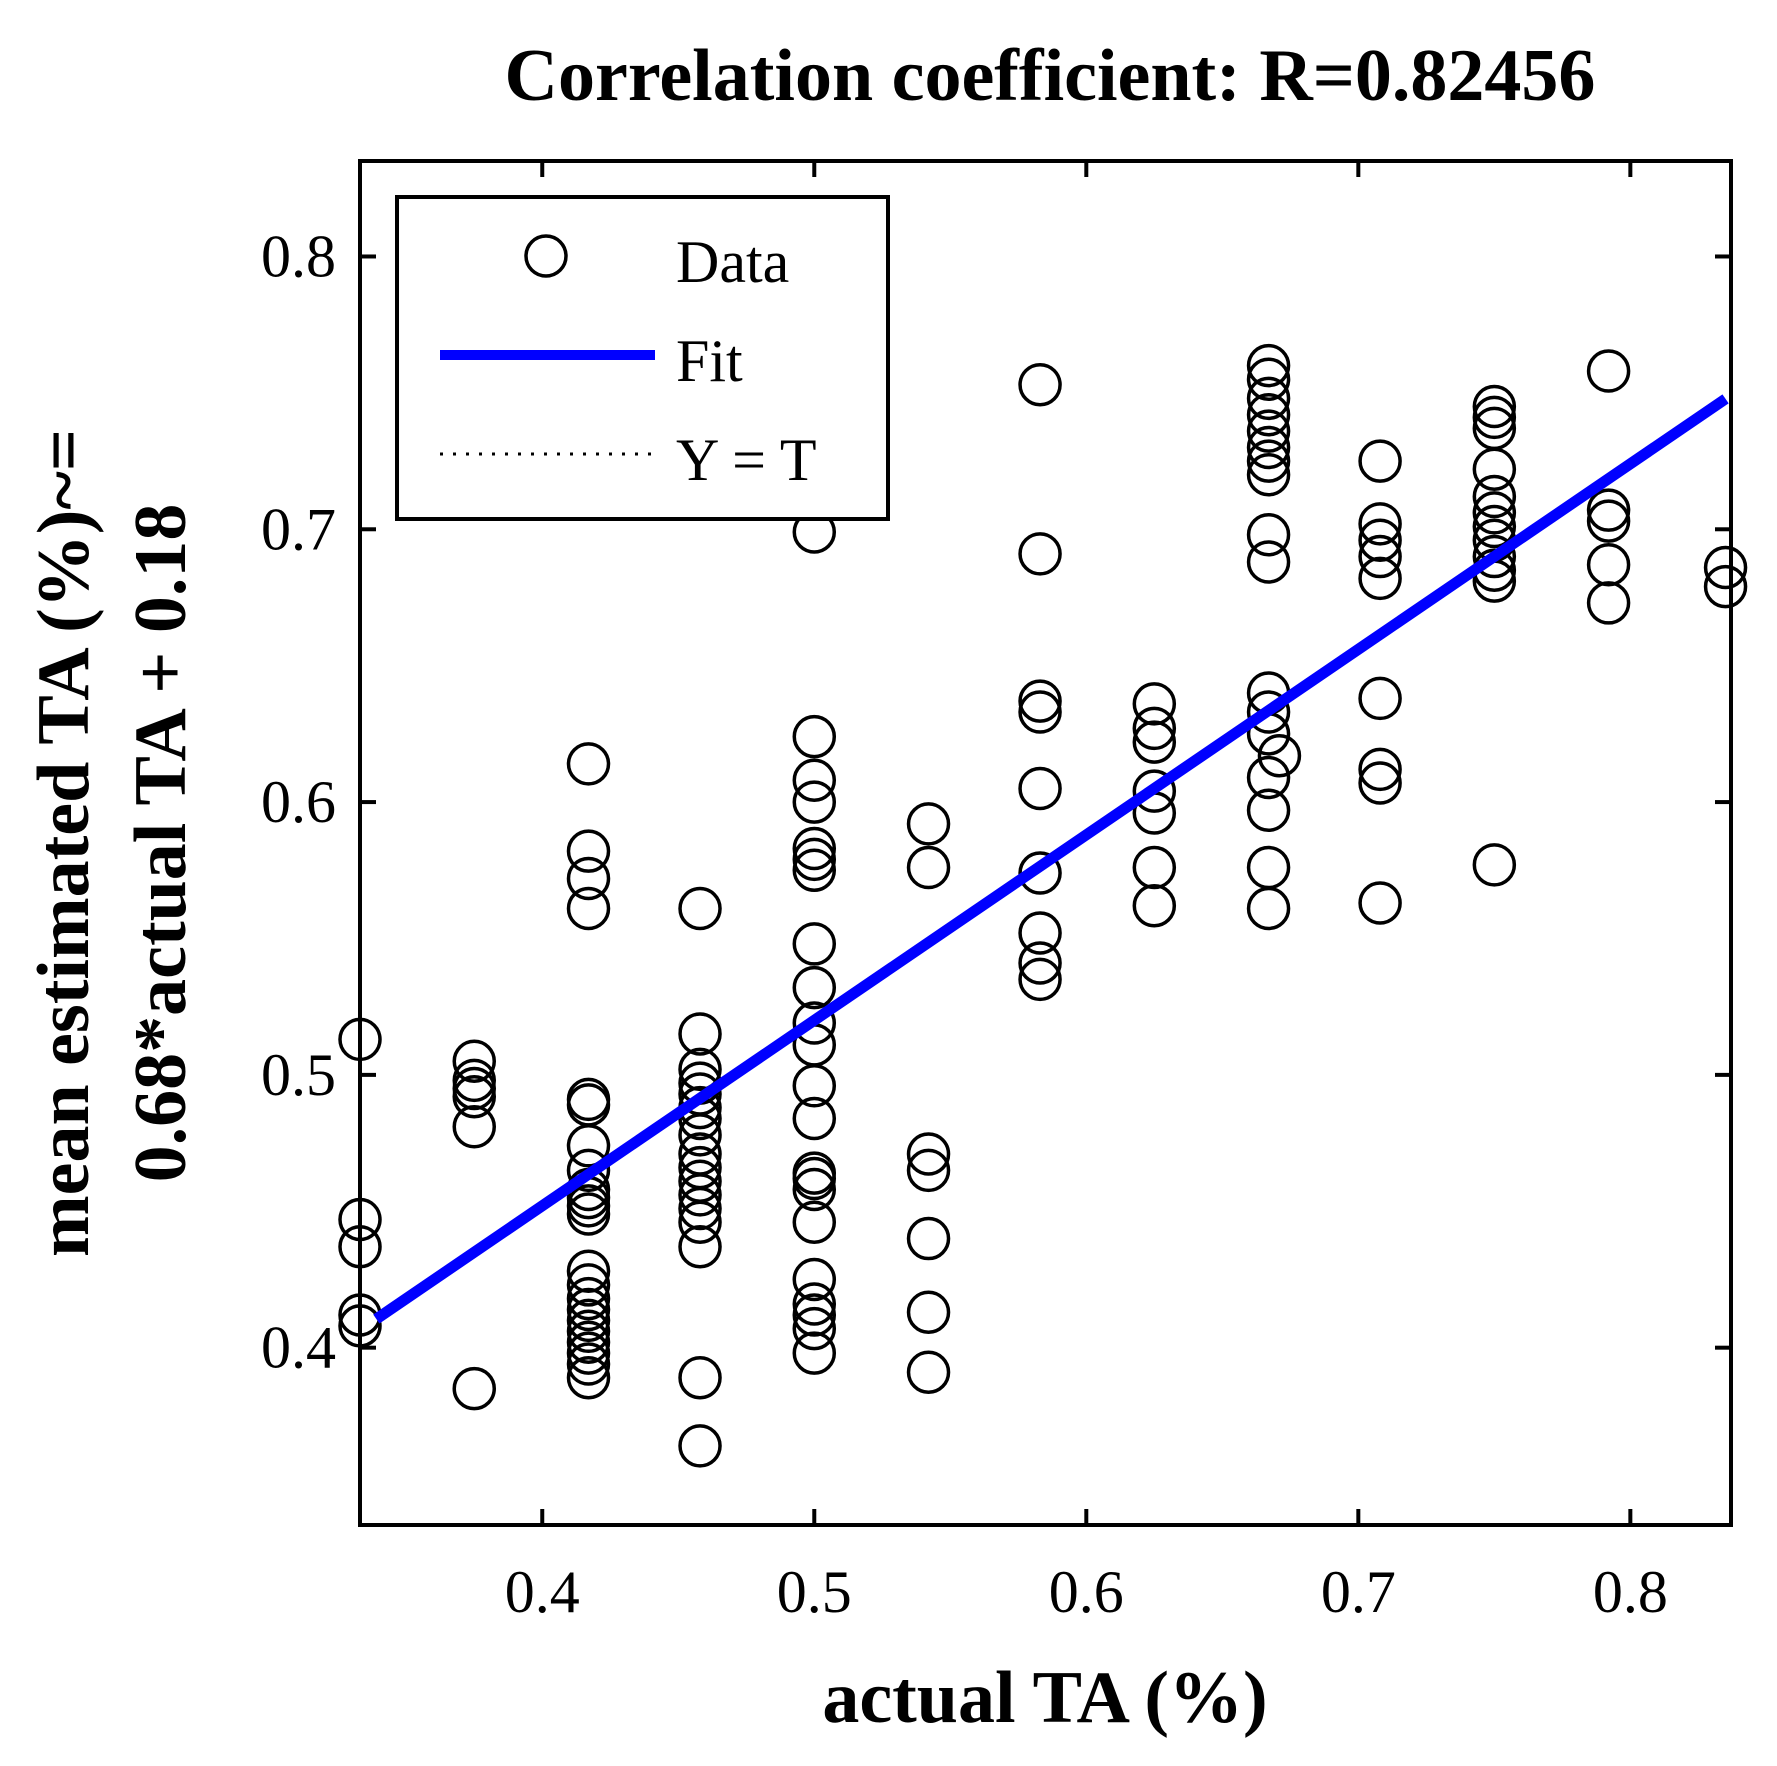 Image resolution: width=1777 pixels, height=1766 pixels. Describe the element at coordinates (1358, 1592) in the screenshot. I see `x-tick-label: 0.7` at that location.